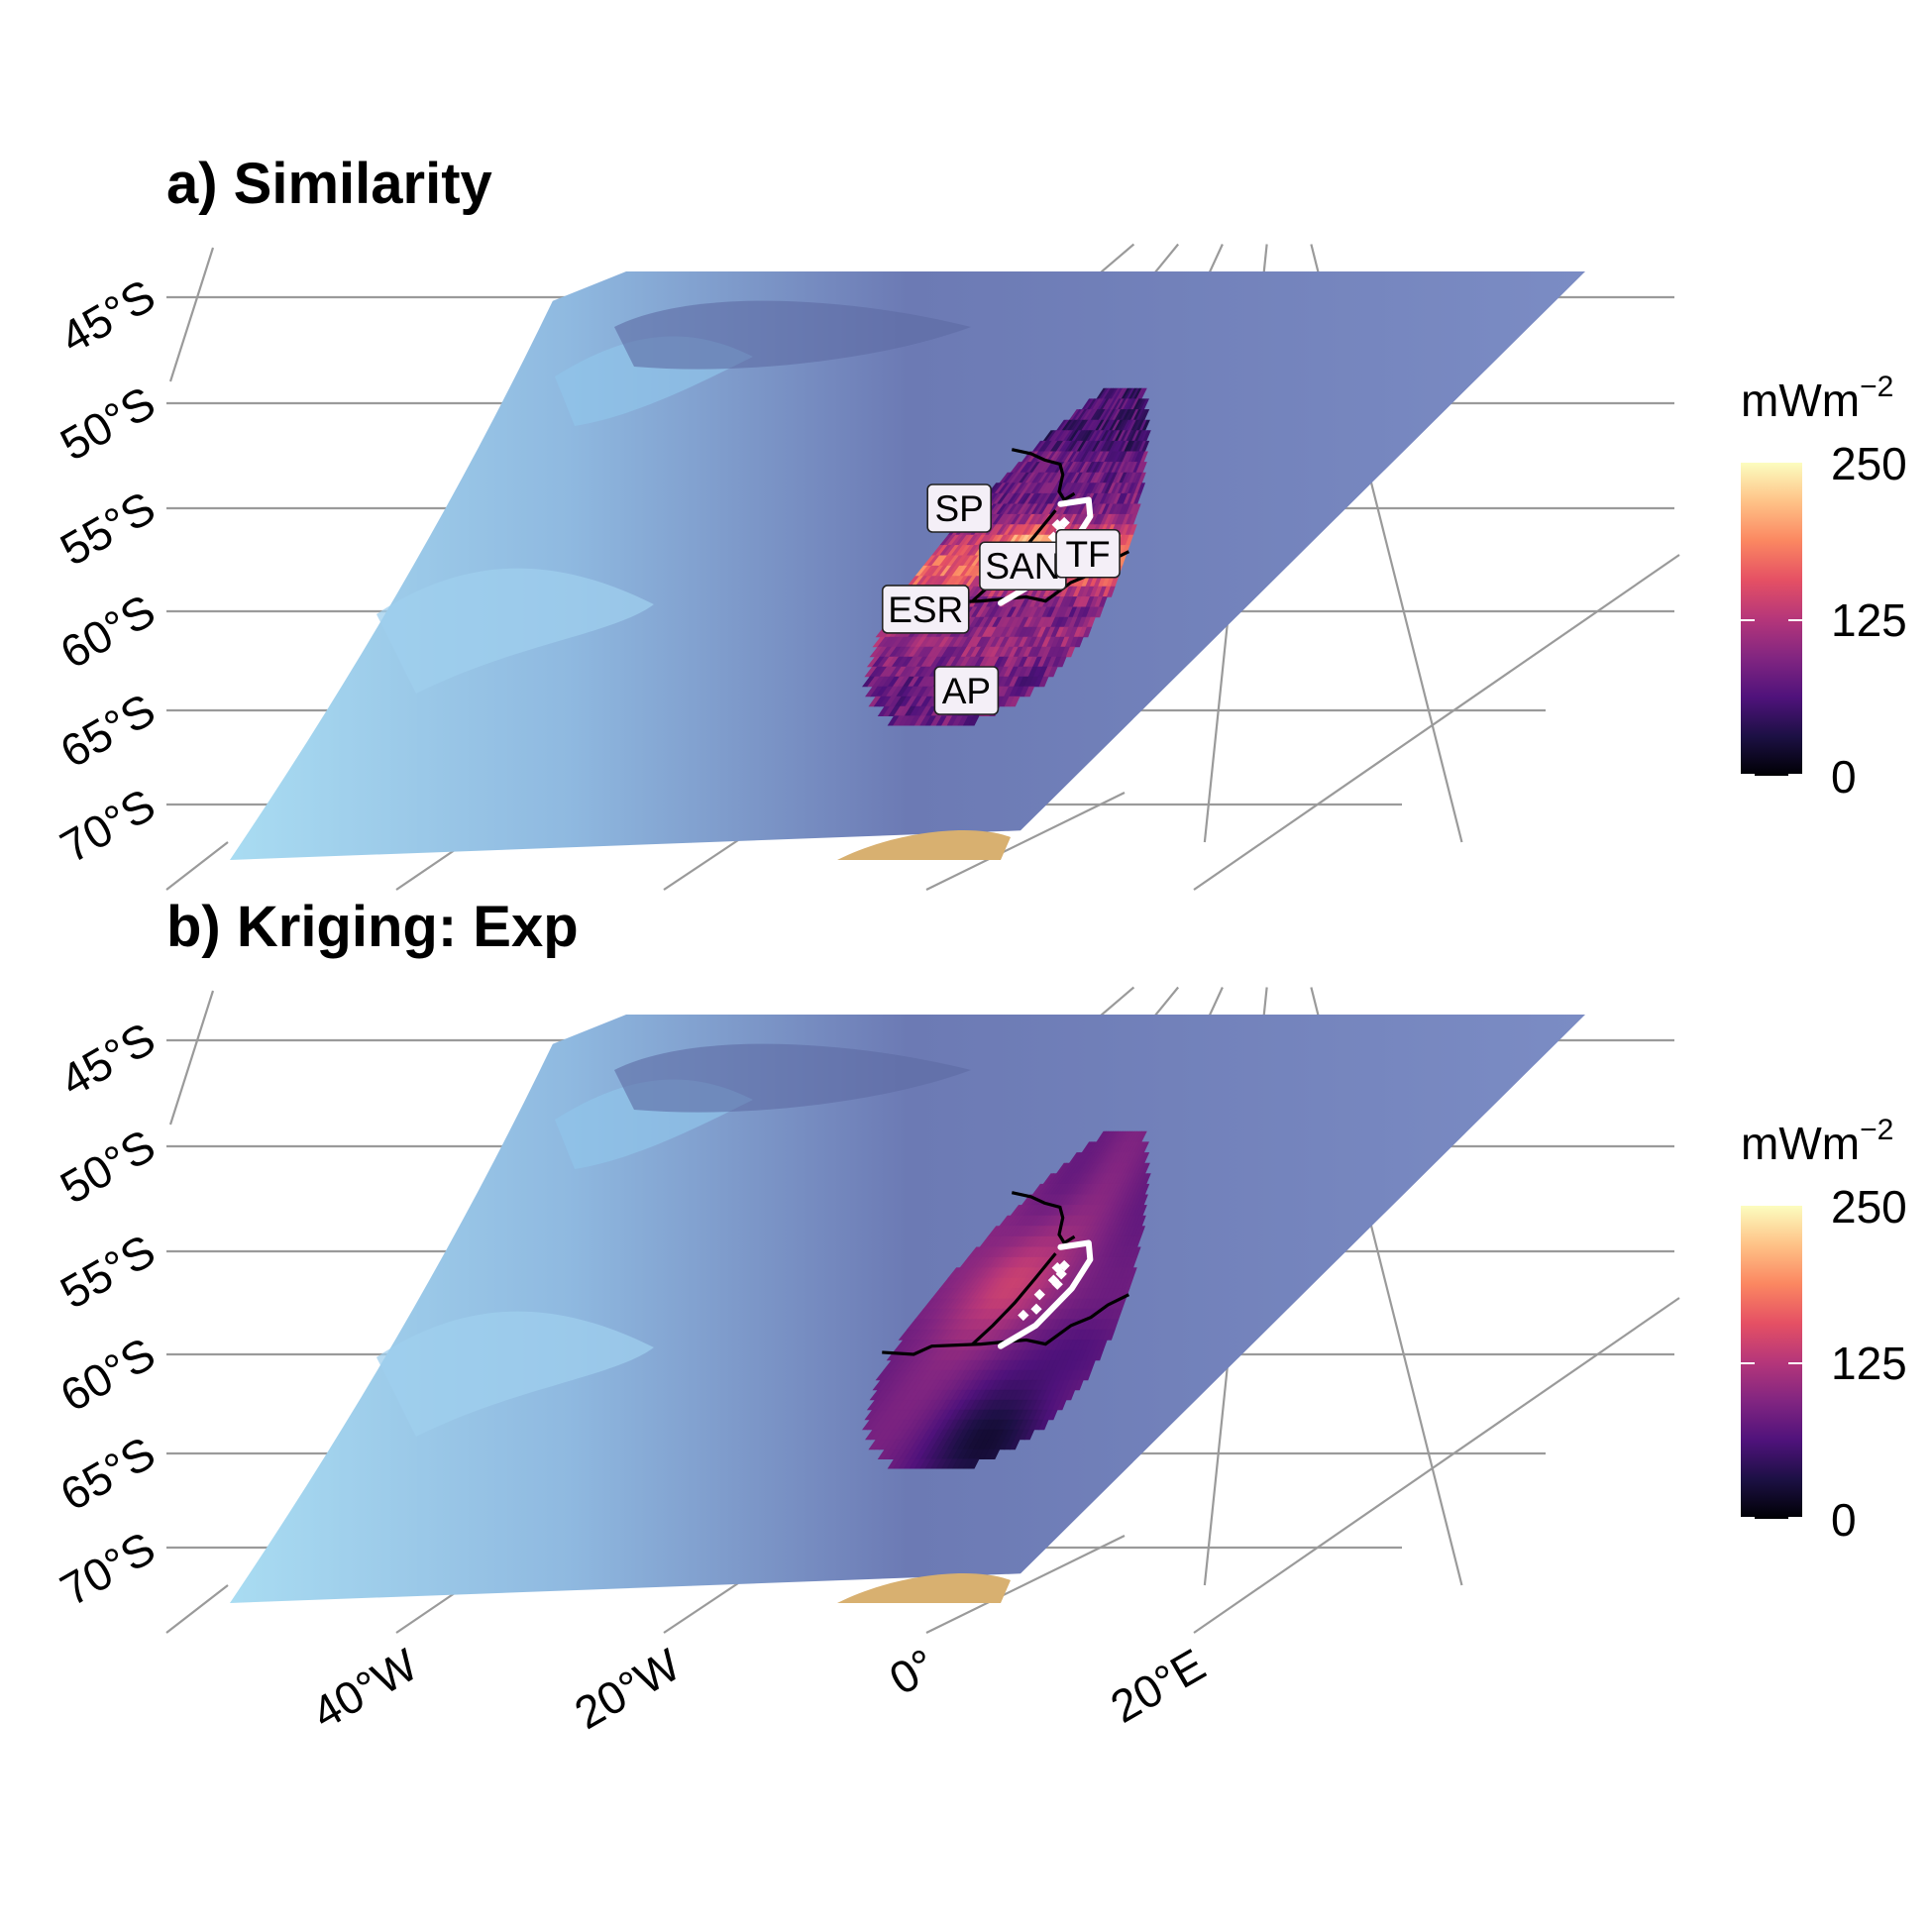 Image resolution: width=1932 pixels, height=1932 pixels. I want to click on legend-tick-125-a: 125, so click(1869, 620).